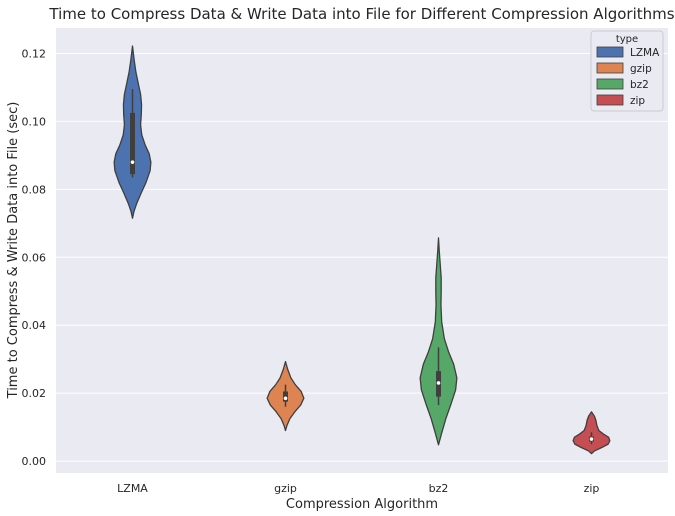 The height and width of the screenshot is (516, 675). I want to click on x-tick-label: gzip, so click(285, 488).